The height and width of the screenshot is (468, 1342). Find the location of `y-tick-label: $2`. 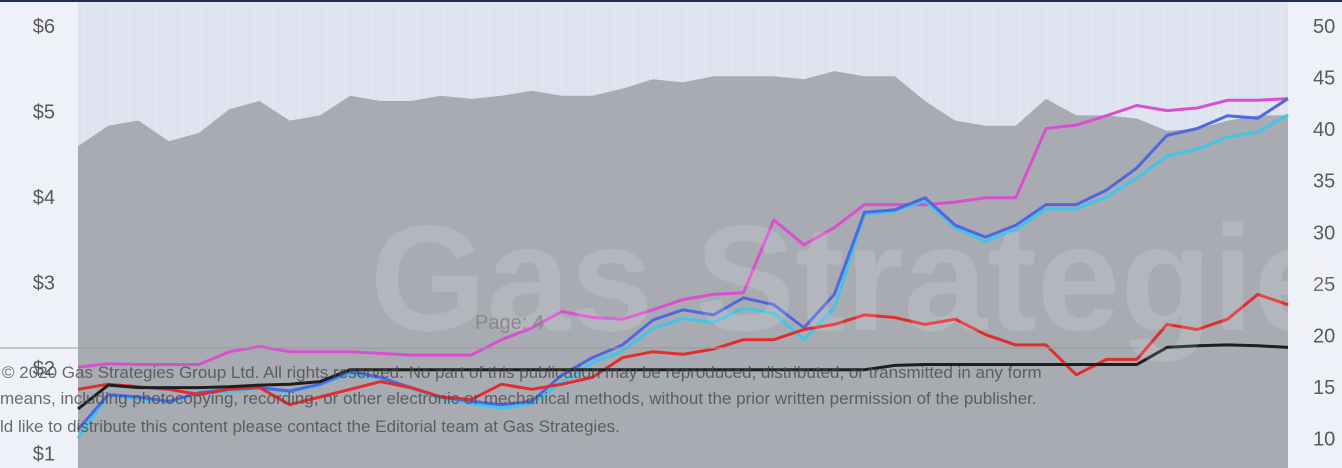

y-tick-label: $2 is located at coordinates (44, 369).